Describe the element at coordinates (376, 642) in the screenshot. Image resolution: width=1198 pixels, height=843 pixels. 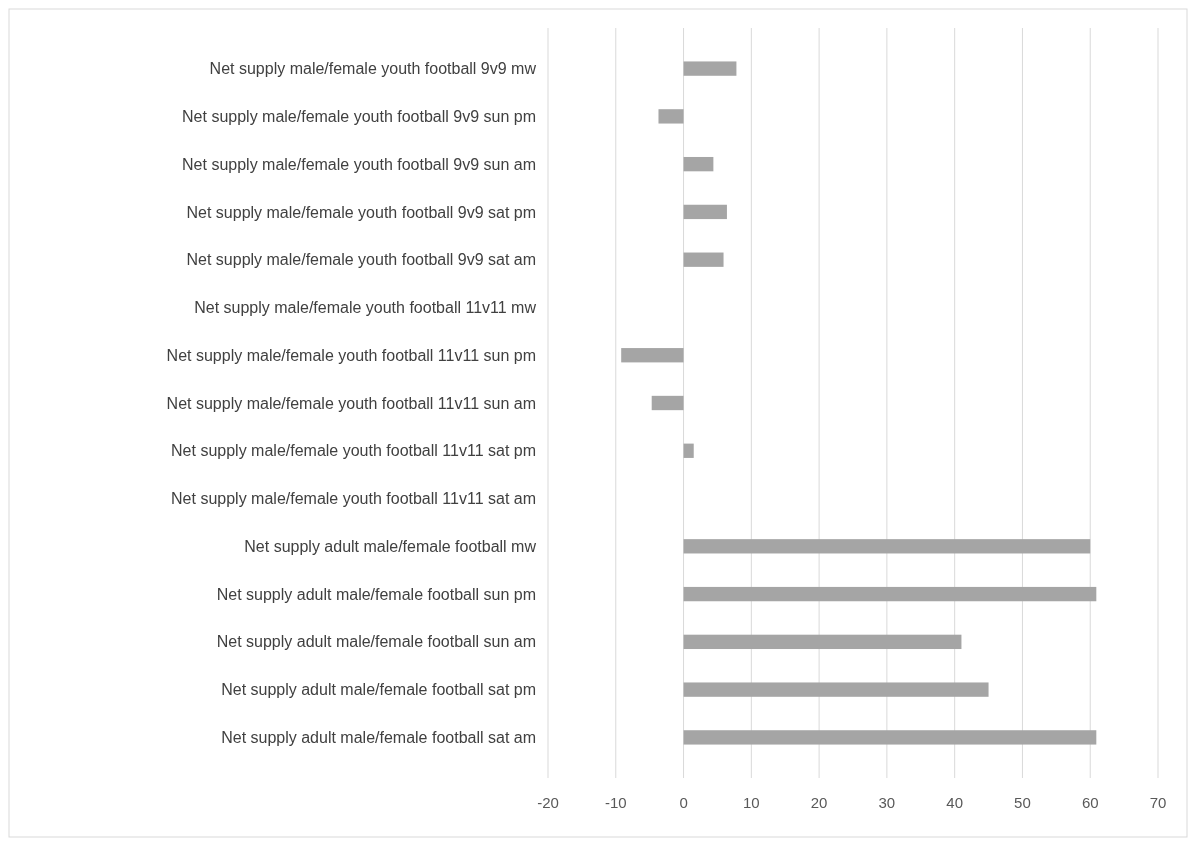
I see `y-tick-label: Net supply adult male/female football sun am` at that location.